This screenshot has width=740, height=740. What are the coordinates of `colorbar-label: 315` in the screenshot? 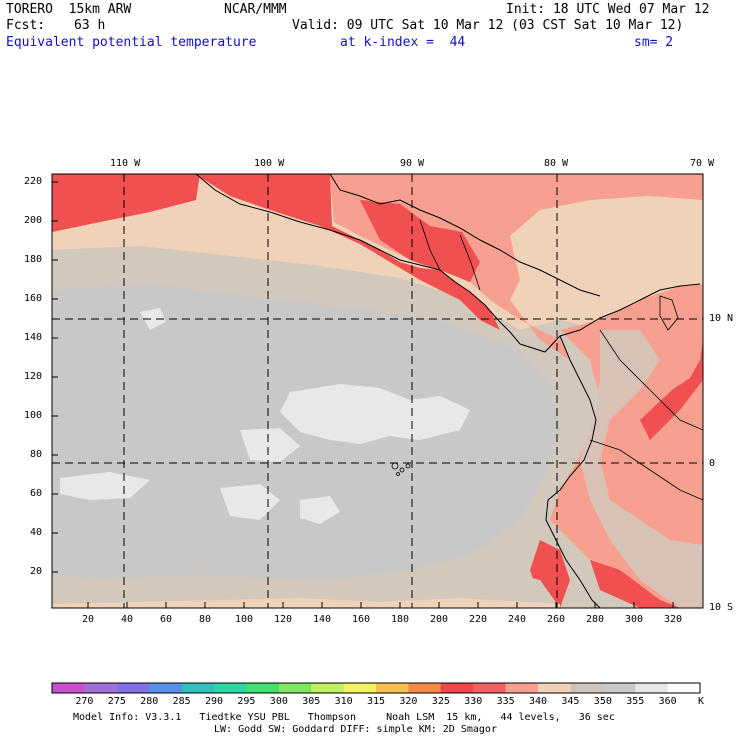 It's located at (376, 701).